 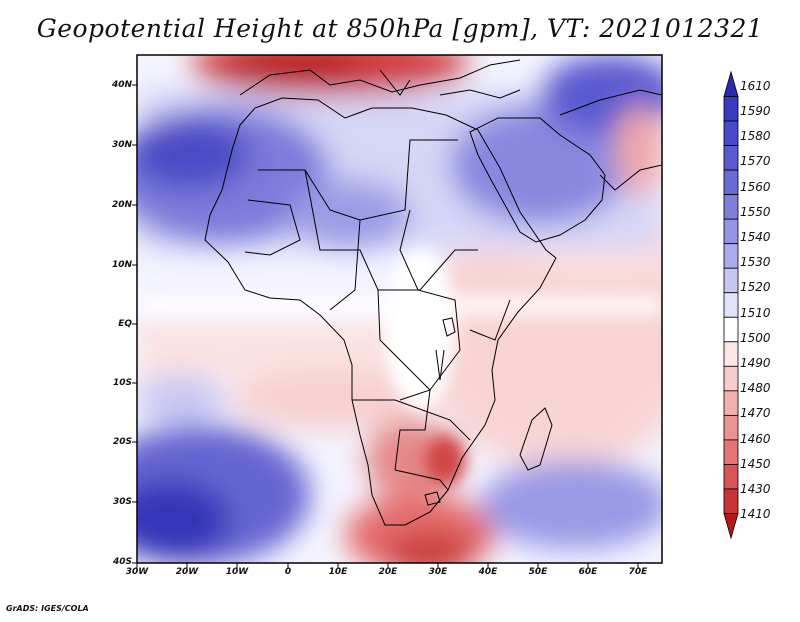 I want to click on grads-credit: GrADS: IGES/COLA, so click(x=47, y=608).